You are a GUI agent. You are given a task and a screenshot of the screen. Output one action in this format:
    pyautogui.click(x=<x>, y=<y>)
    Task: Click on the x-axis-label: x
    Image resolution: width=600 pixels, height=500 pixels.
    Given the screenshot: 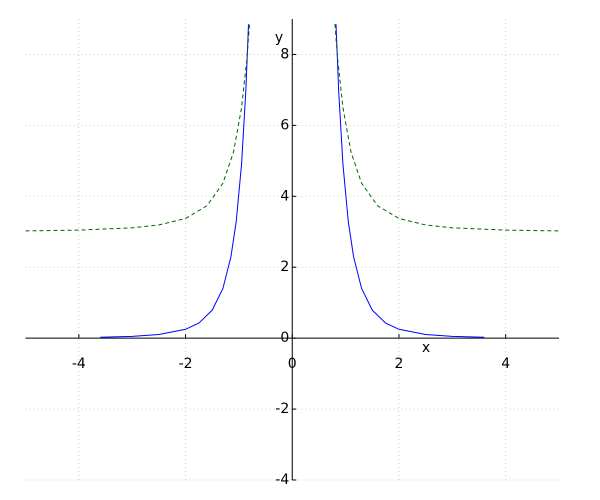 What is the action you would take?
    pyautogui.click(x=426, y=348)
    